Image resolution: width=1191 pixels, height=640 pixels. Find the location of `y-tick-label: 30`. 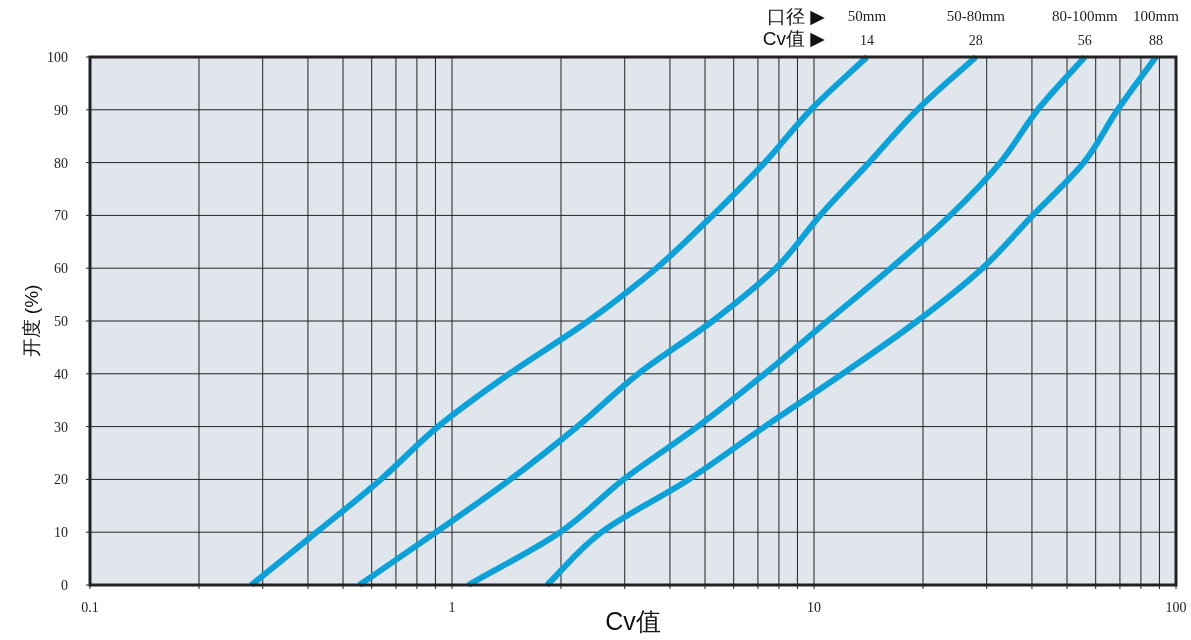

y-tick-label: 30 is located at coordinates (61, 427).